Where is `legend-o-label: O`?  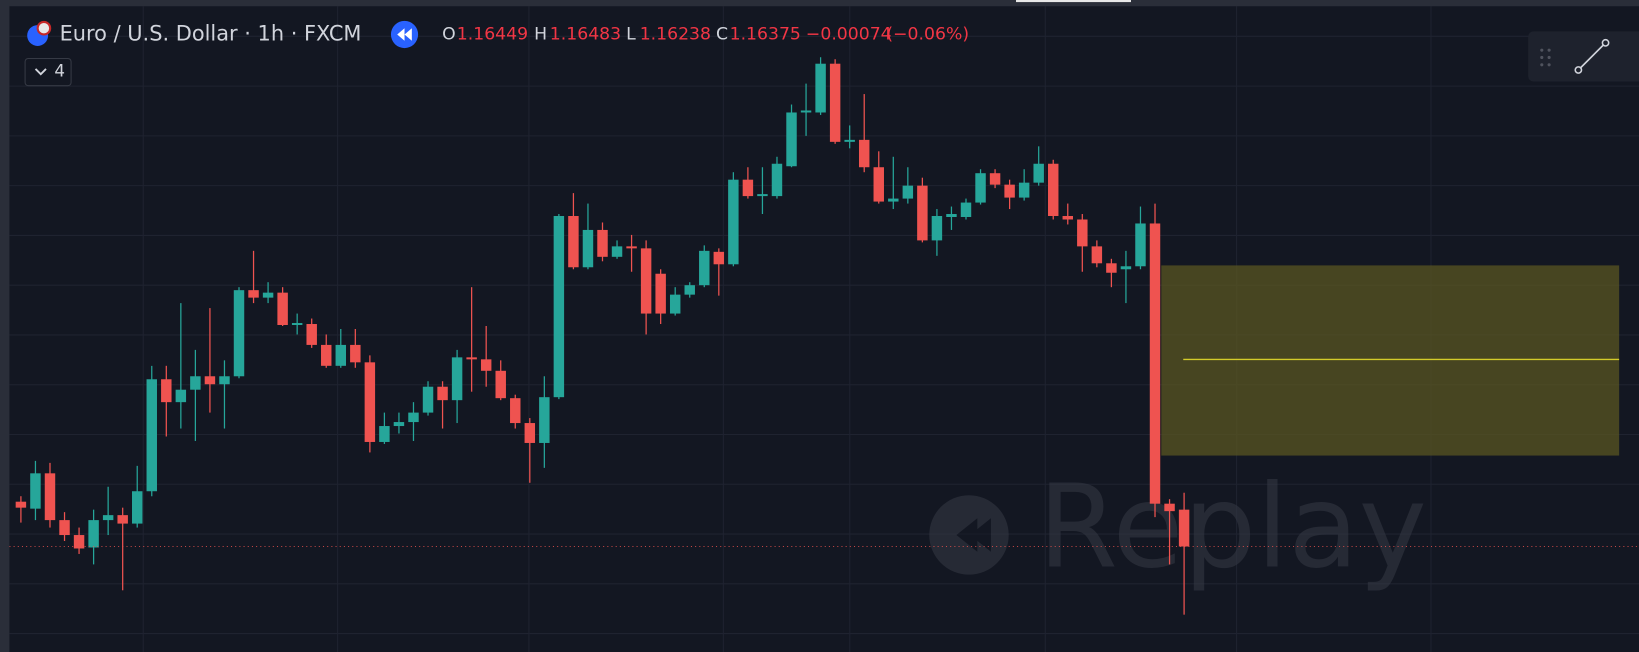
legend-o-label: O is located at coordinates (449, 34).